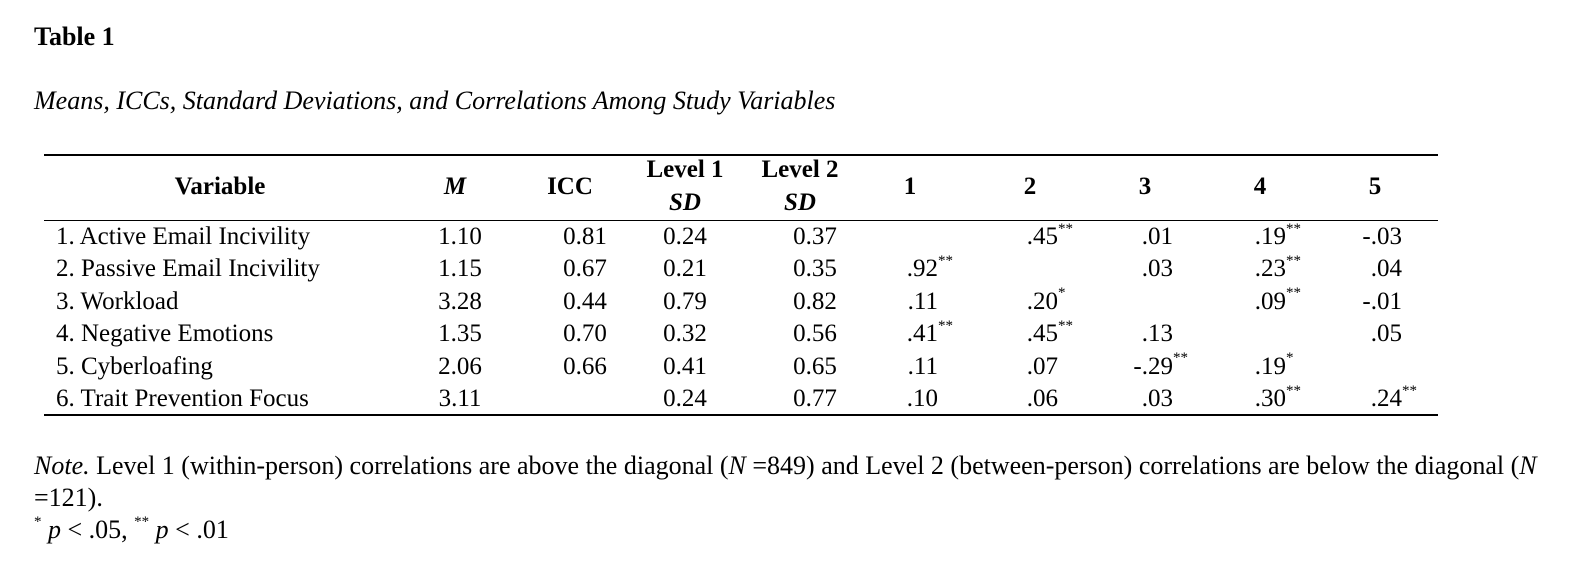  I want to click on header-level2-sd: SD, so click(800, 202).